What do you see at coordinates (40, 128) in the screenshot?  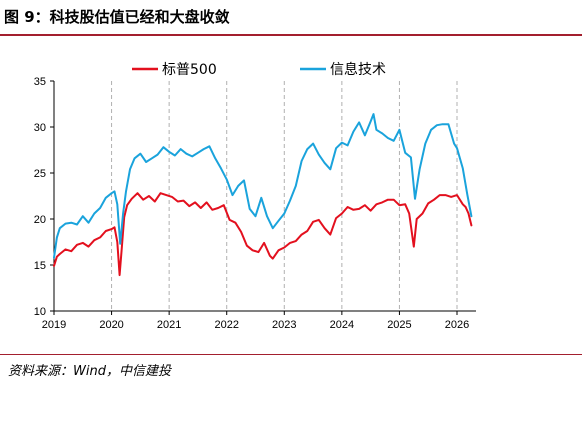 I see `y-tick-label: 30` at bounding box center [40, 128].